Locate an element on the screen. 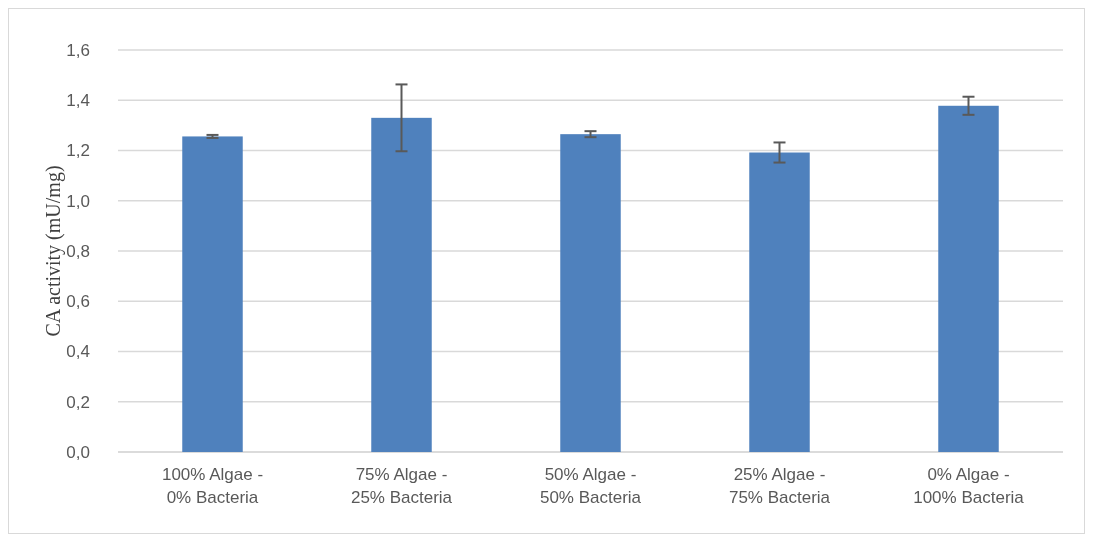 This screenshot has height=542, width=1093. y-tick-label: 0,8 is located at coordinates (78, 251).